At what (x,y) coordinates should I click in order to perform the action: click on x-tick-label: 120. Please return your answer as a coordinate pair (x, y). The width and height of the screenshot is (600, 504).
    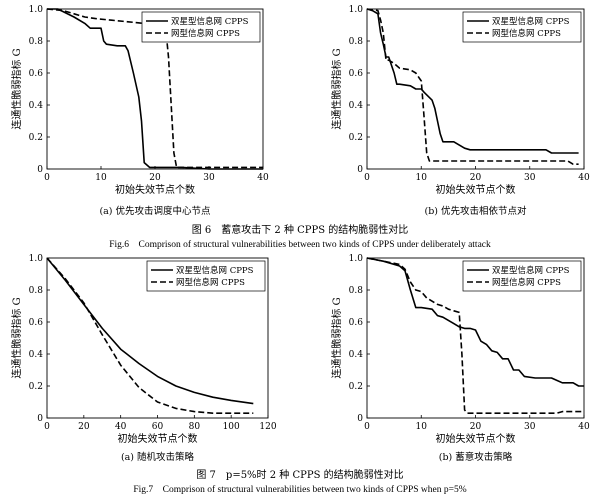
    Looking at the image, I should click on (267, 427).